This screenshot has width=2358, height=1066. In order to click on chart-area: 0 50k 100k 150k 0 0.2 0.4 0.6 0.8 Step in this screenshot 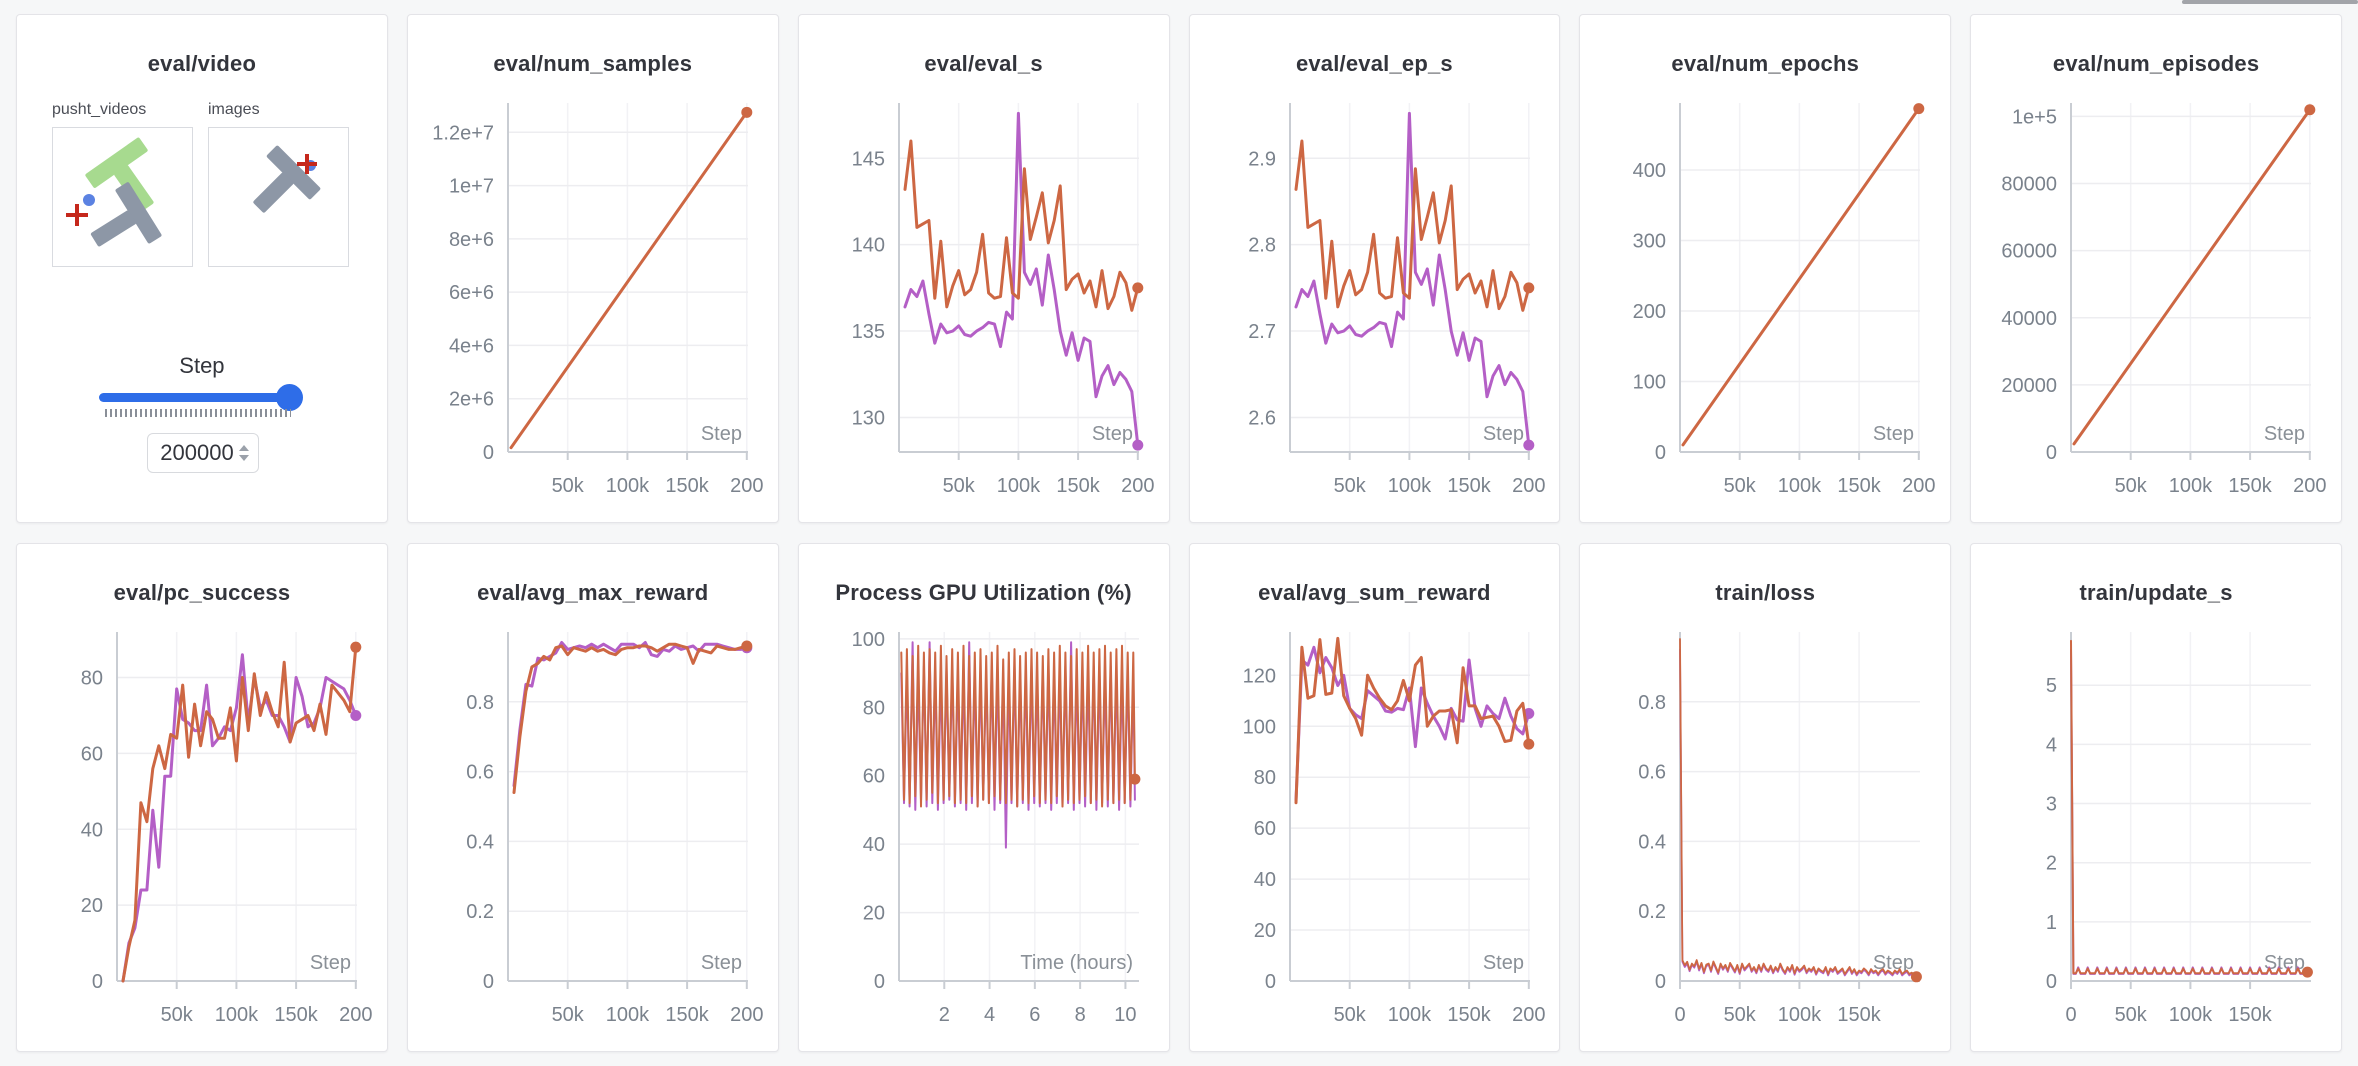, I will do `click(1765, 832)`.